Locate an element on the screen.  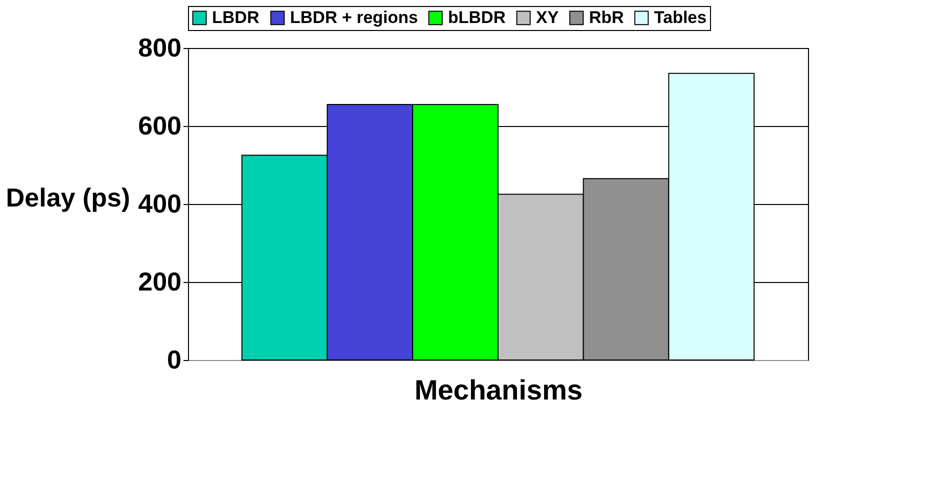
legend-label: LBDR is located at coordinates (236, 17).